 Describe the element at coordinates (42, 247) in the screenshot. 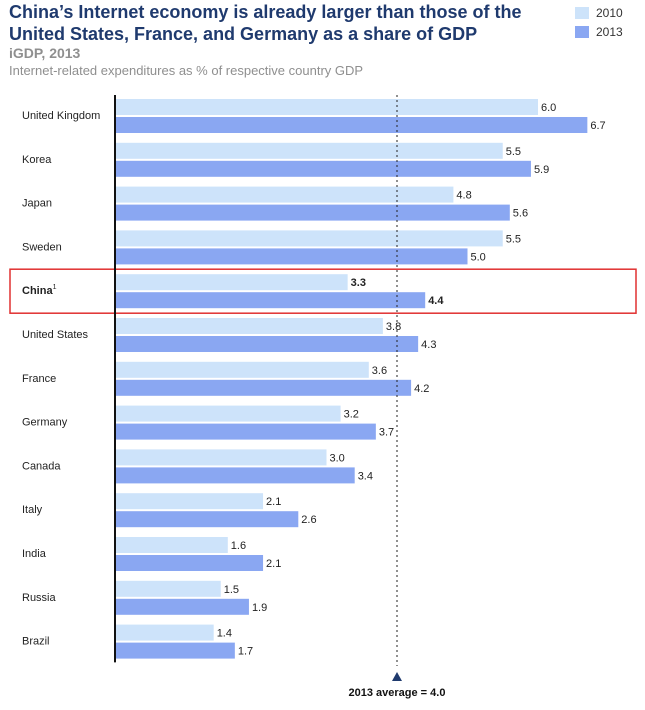

I see `category-label-sweden: Sweden` at that location.